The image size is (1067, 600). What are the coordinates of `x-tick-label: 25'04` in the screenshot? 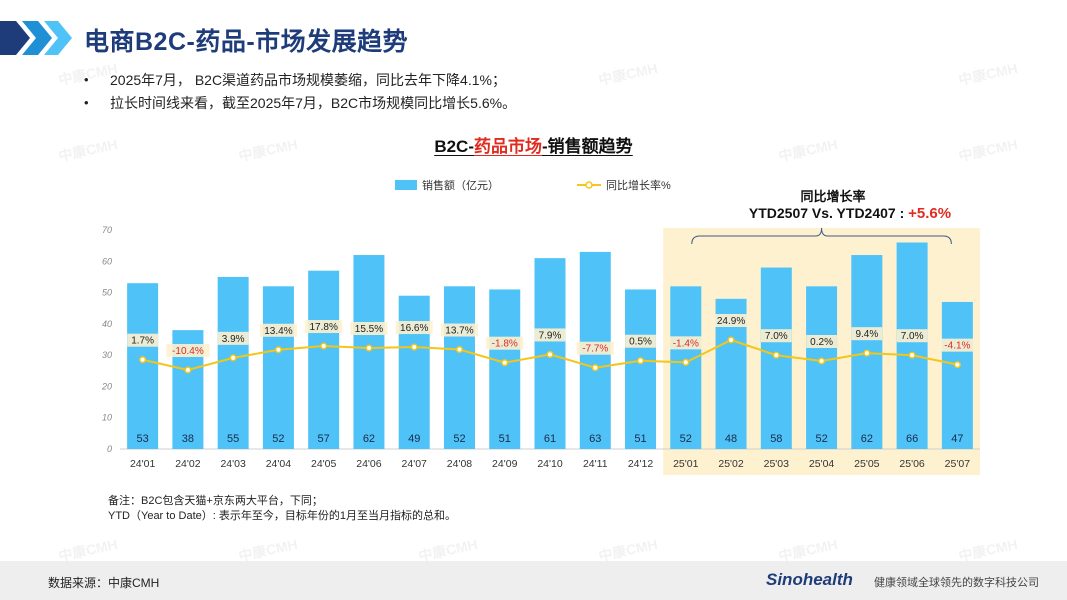 It's located at (822, 464).